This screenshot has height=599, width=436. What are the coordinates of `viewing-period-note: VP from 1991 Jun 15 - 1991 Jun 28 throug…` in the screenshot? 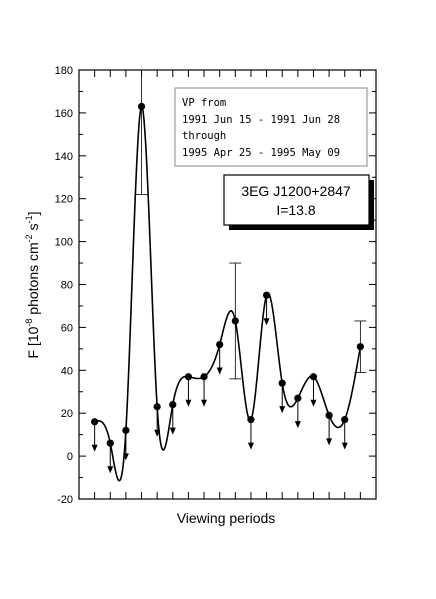 It's located at (271, 127).